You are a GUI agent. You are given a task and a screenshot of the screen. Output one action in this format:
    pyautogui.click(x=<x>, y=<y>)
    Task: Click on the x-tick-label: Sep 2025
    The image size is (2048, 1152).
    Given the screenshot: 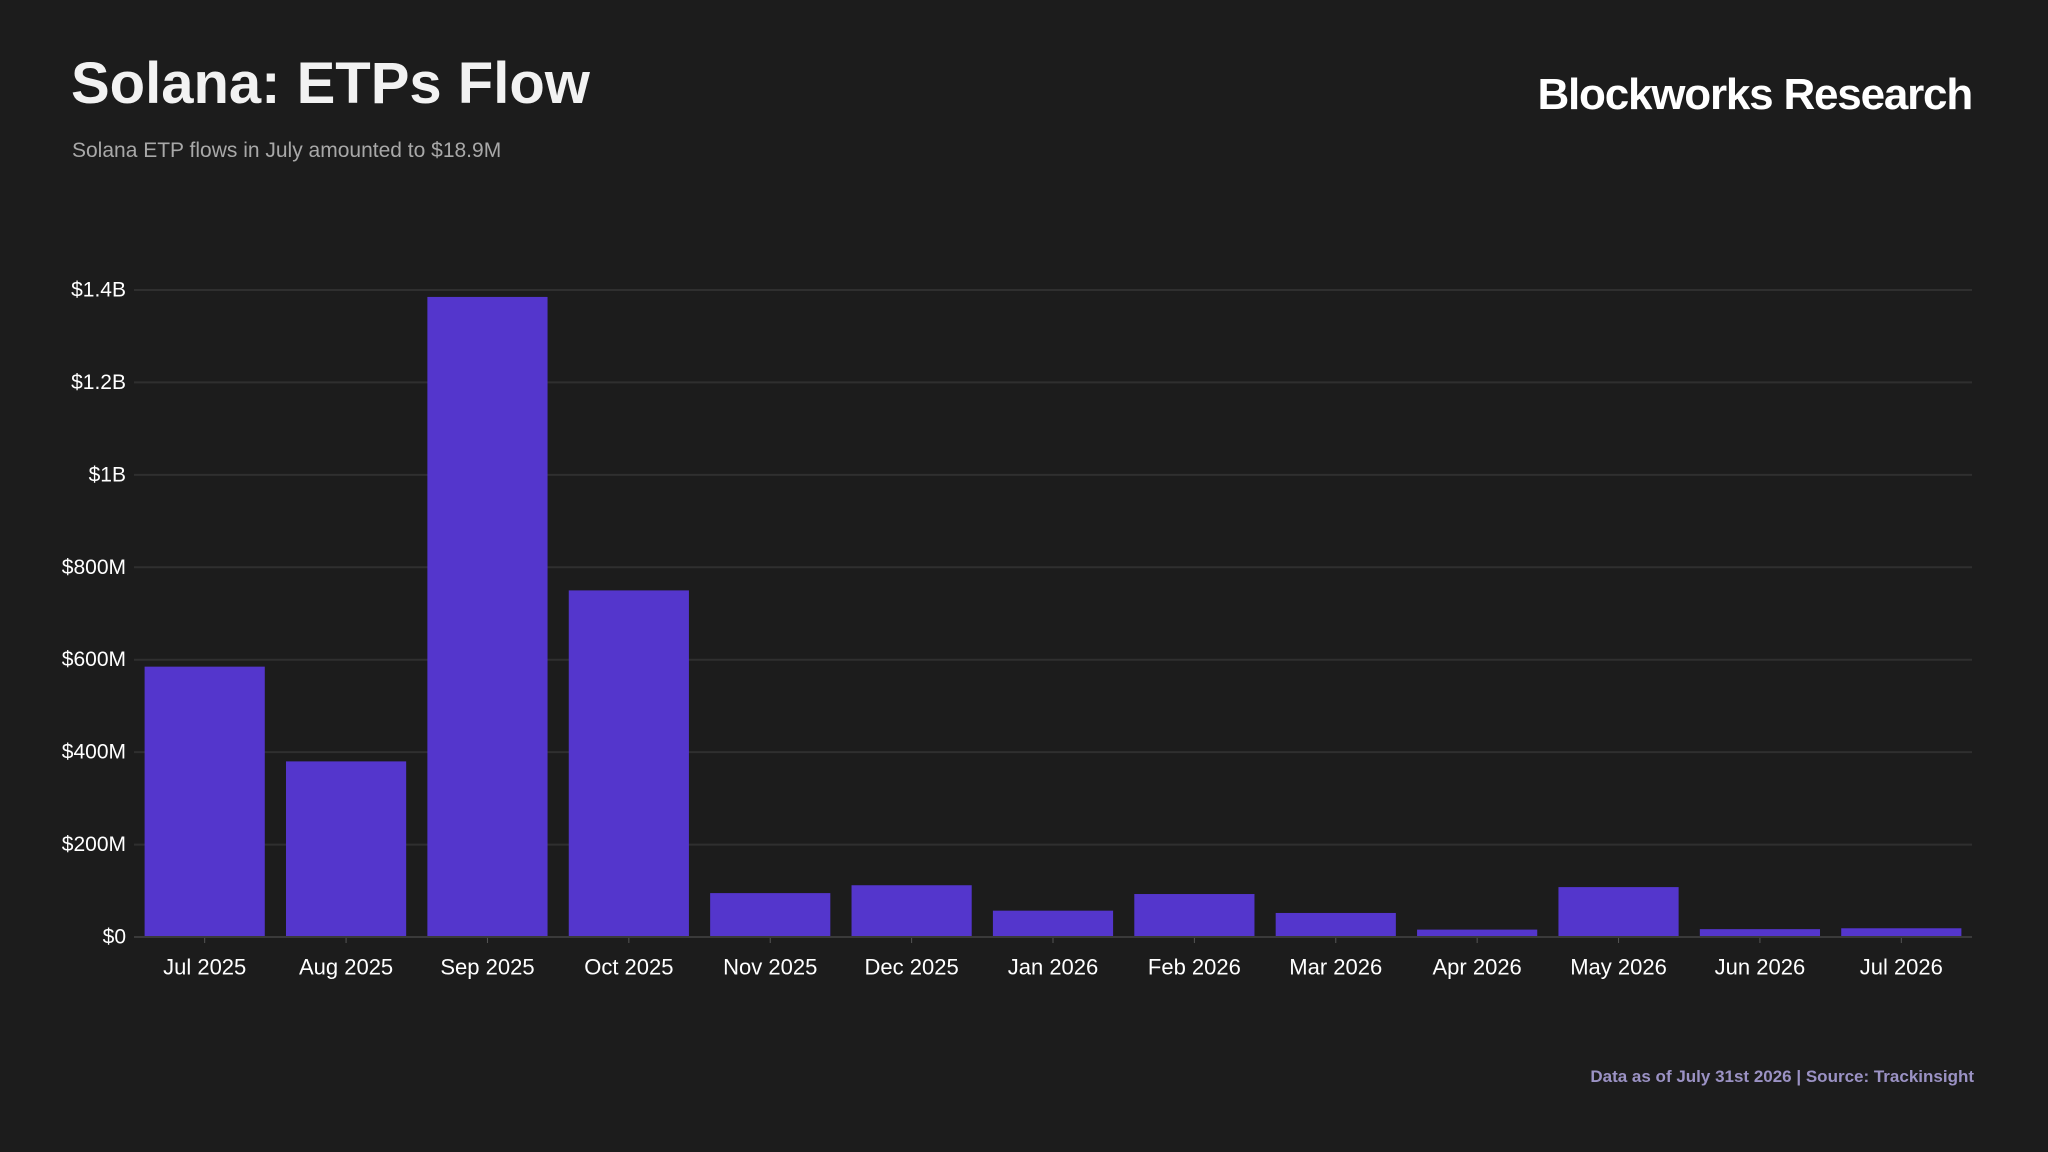 What is the action you would take?
    pyautogui.click(x=487, y=967)
    